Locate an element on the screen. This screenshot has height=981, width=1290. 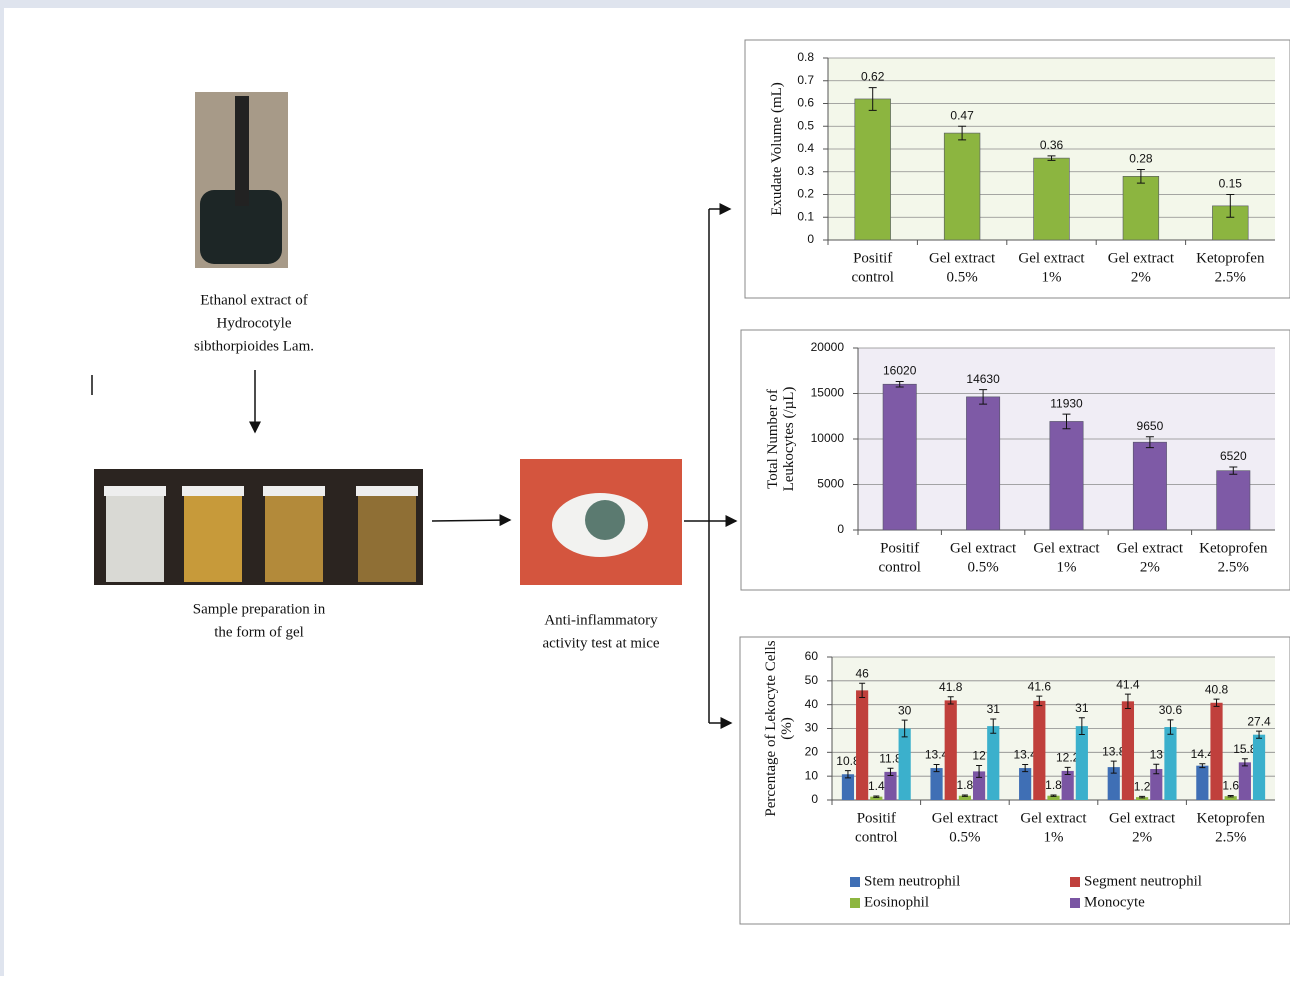
y-axis-label-line: Leukocytes (/µL) is located at coordinates (789, 439).